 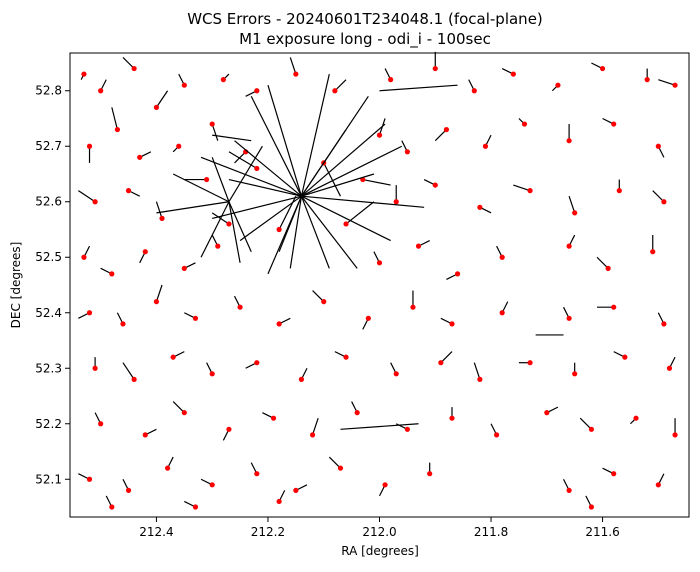 I want to click on y-axis-label: DEC [degrees], so click(x=16, y=285).